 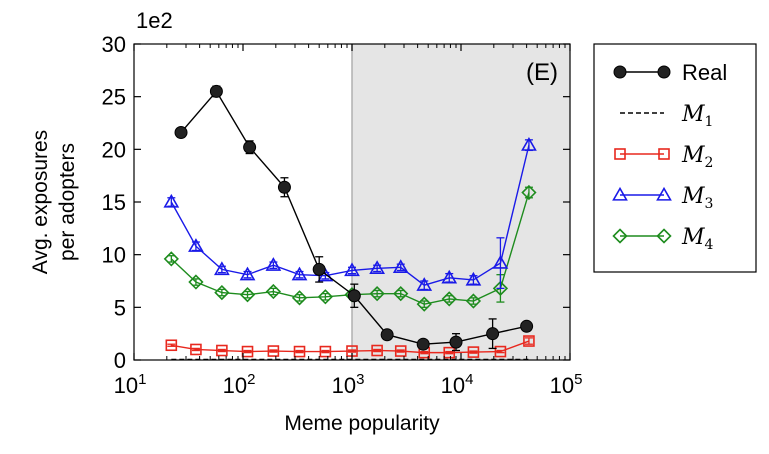 What do you see at coordinates (40, 202) in the screenshot?
I see `y-axis-title-line-1: Avg. exposures` at bounding box center [40, 202].